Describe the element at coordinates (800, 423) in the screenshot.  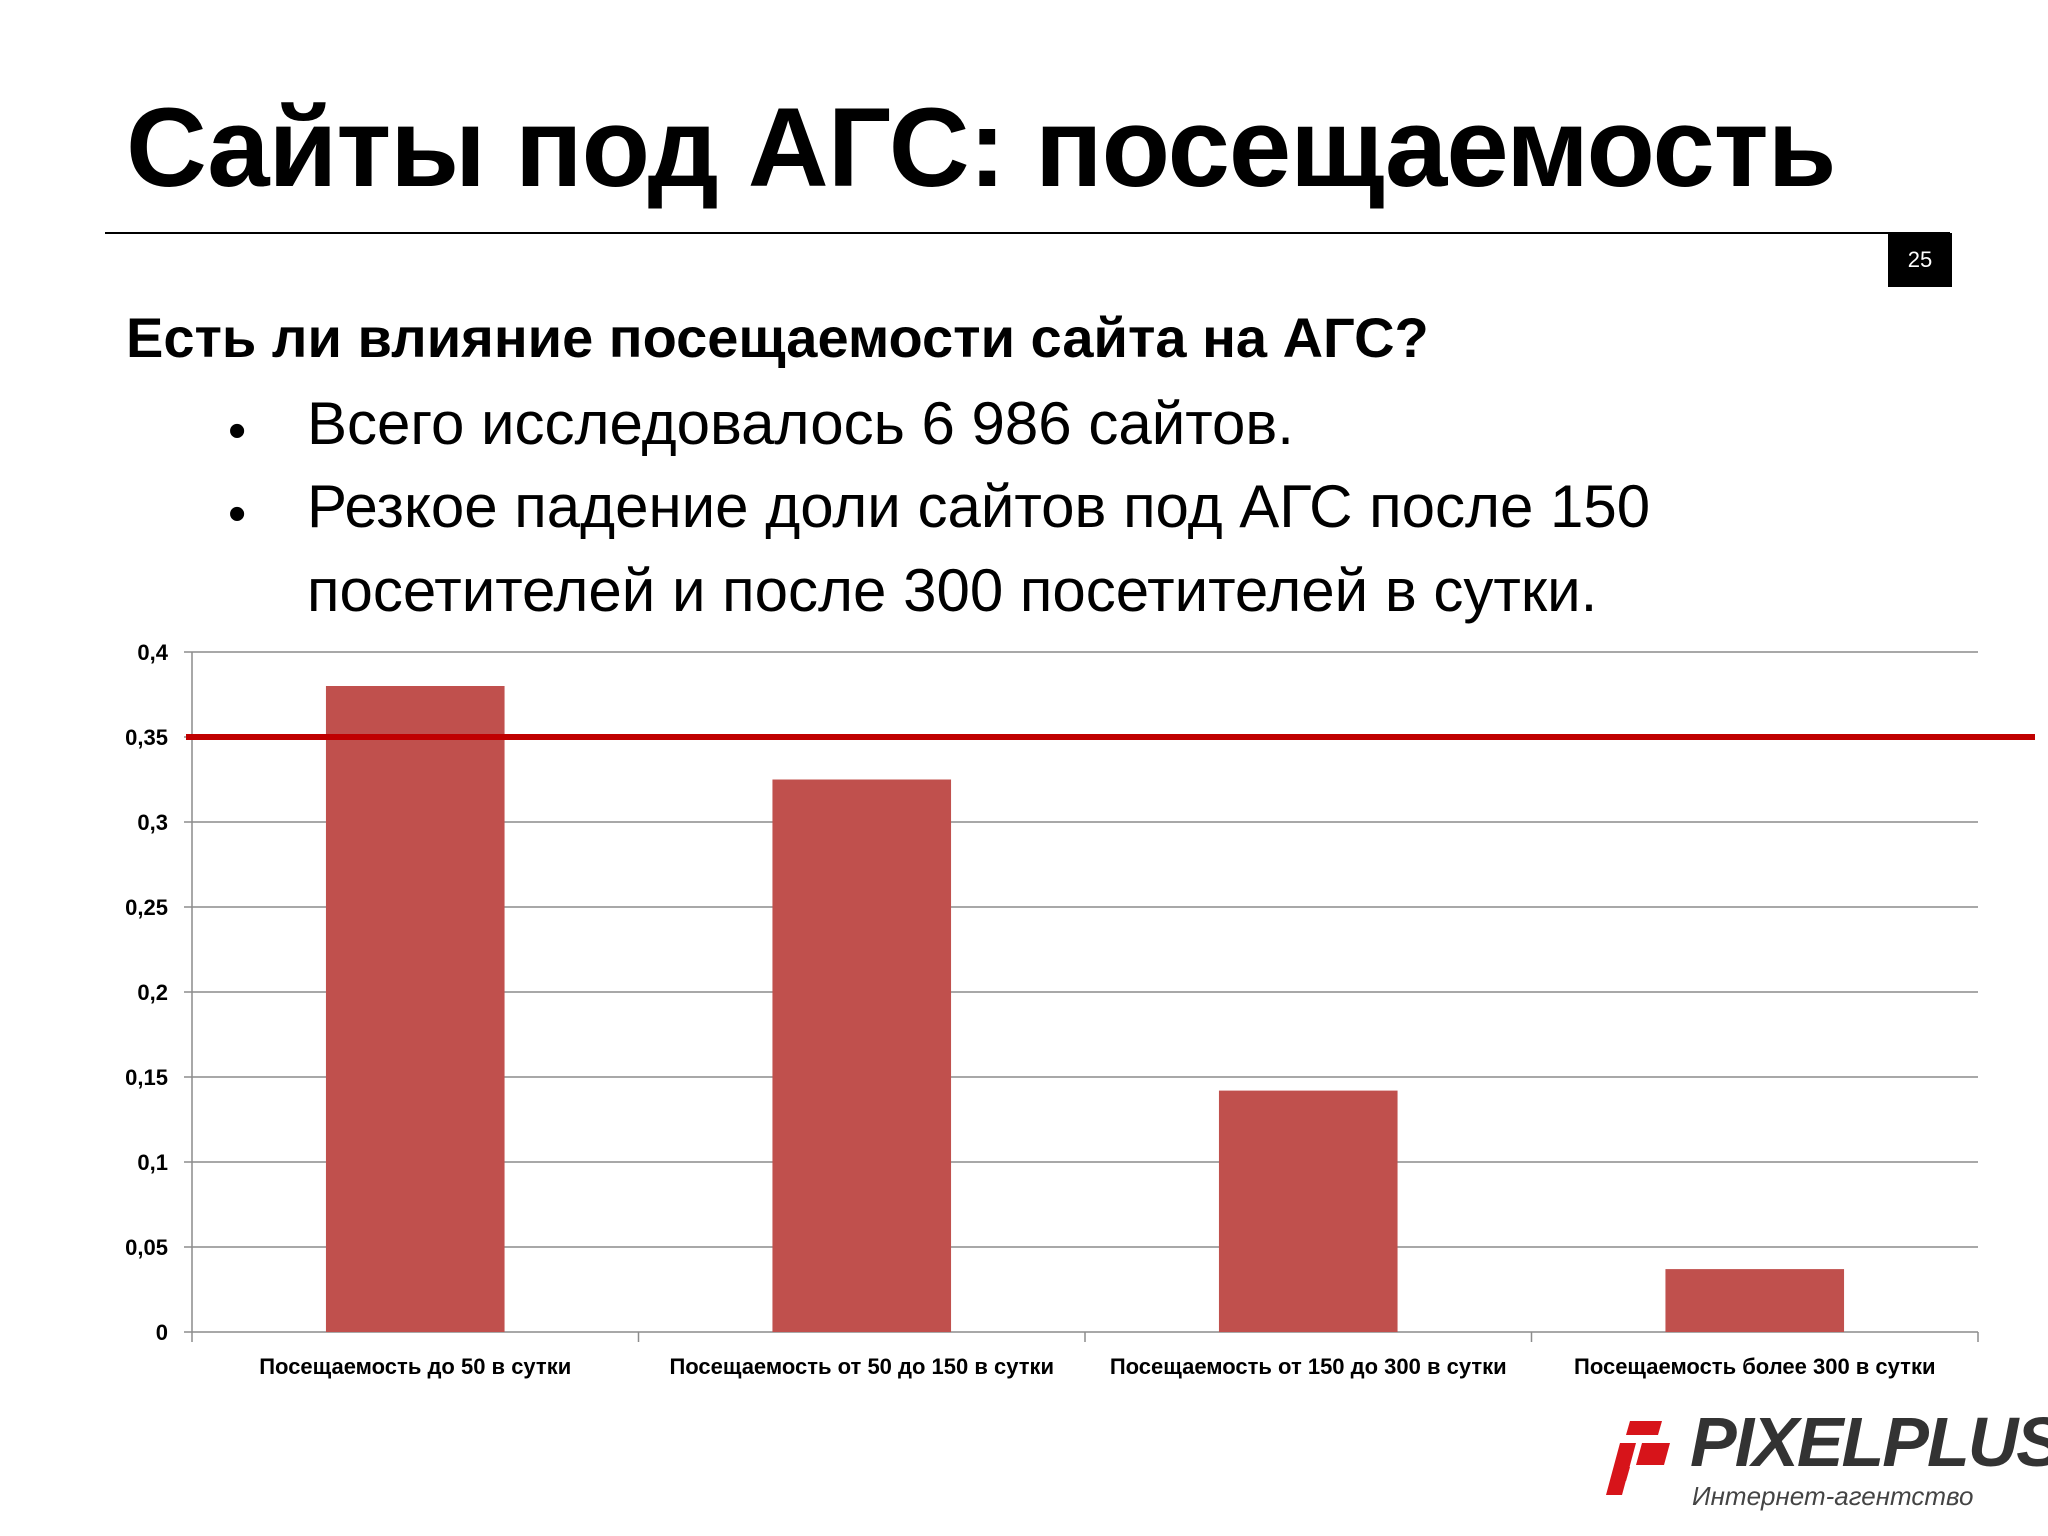
I see `bullet-item: Всего исследовалось 6 986 сайтов.` at that location.